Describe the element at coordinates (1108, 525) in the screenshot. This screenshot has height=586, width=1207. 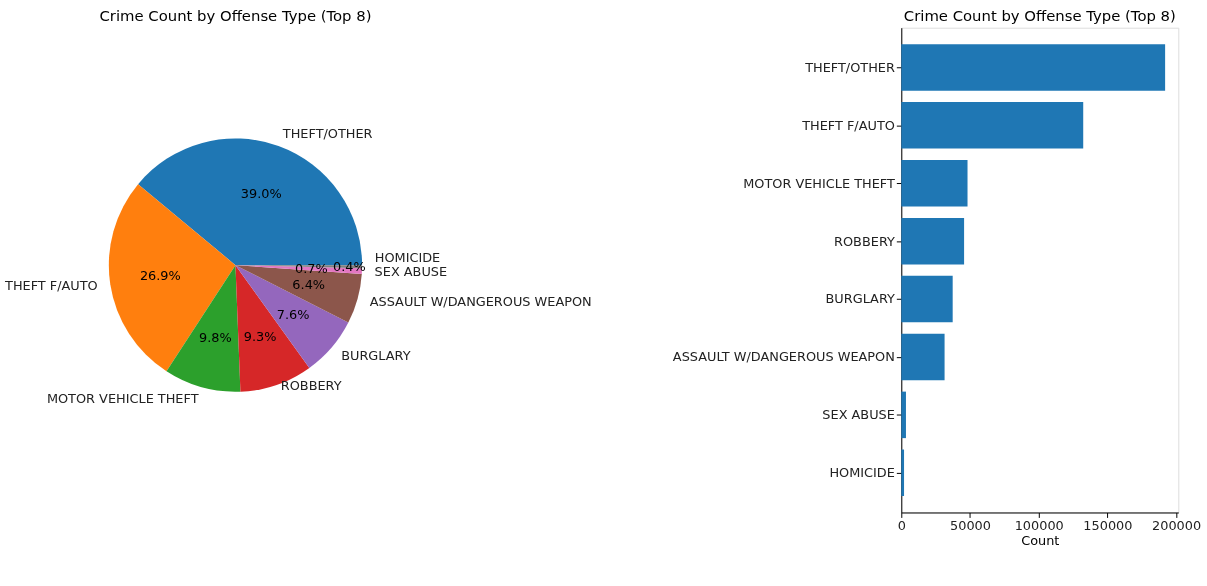
I see `x-tick-label: 150000` at that location.